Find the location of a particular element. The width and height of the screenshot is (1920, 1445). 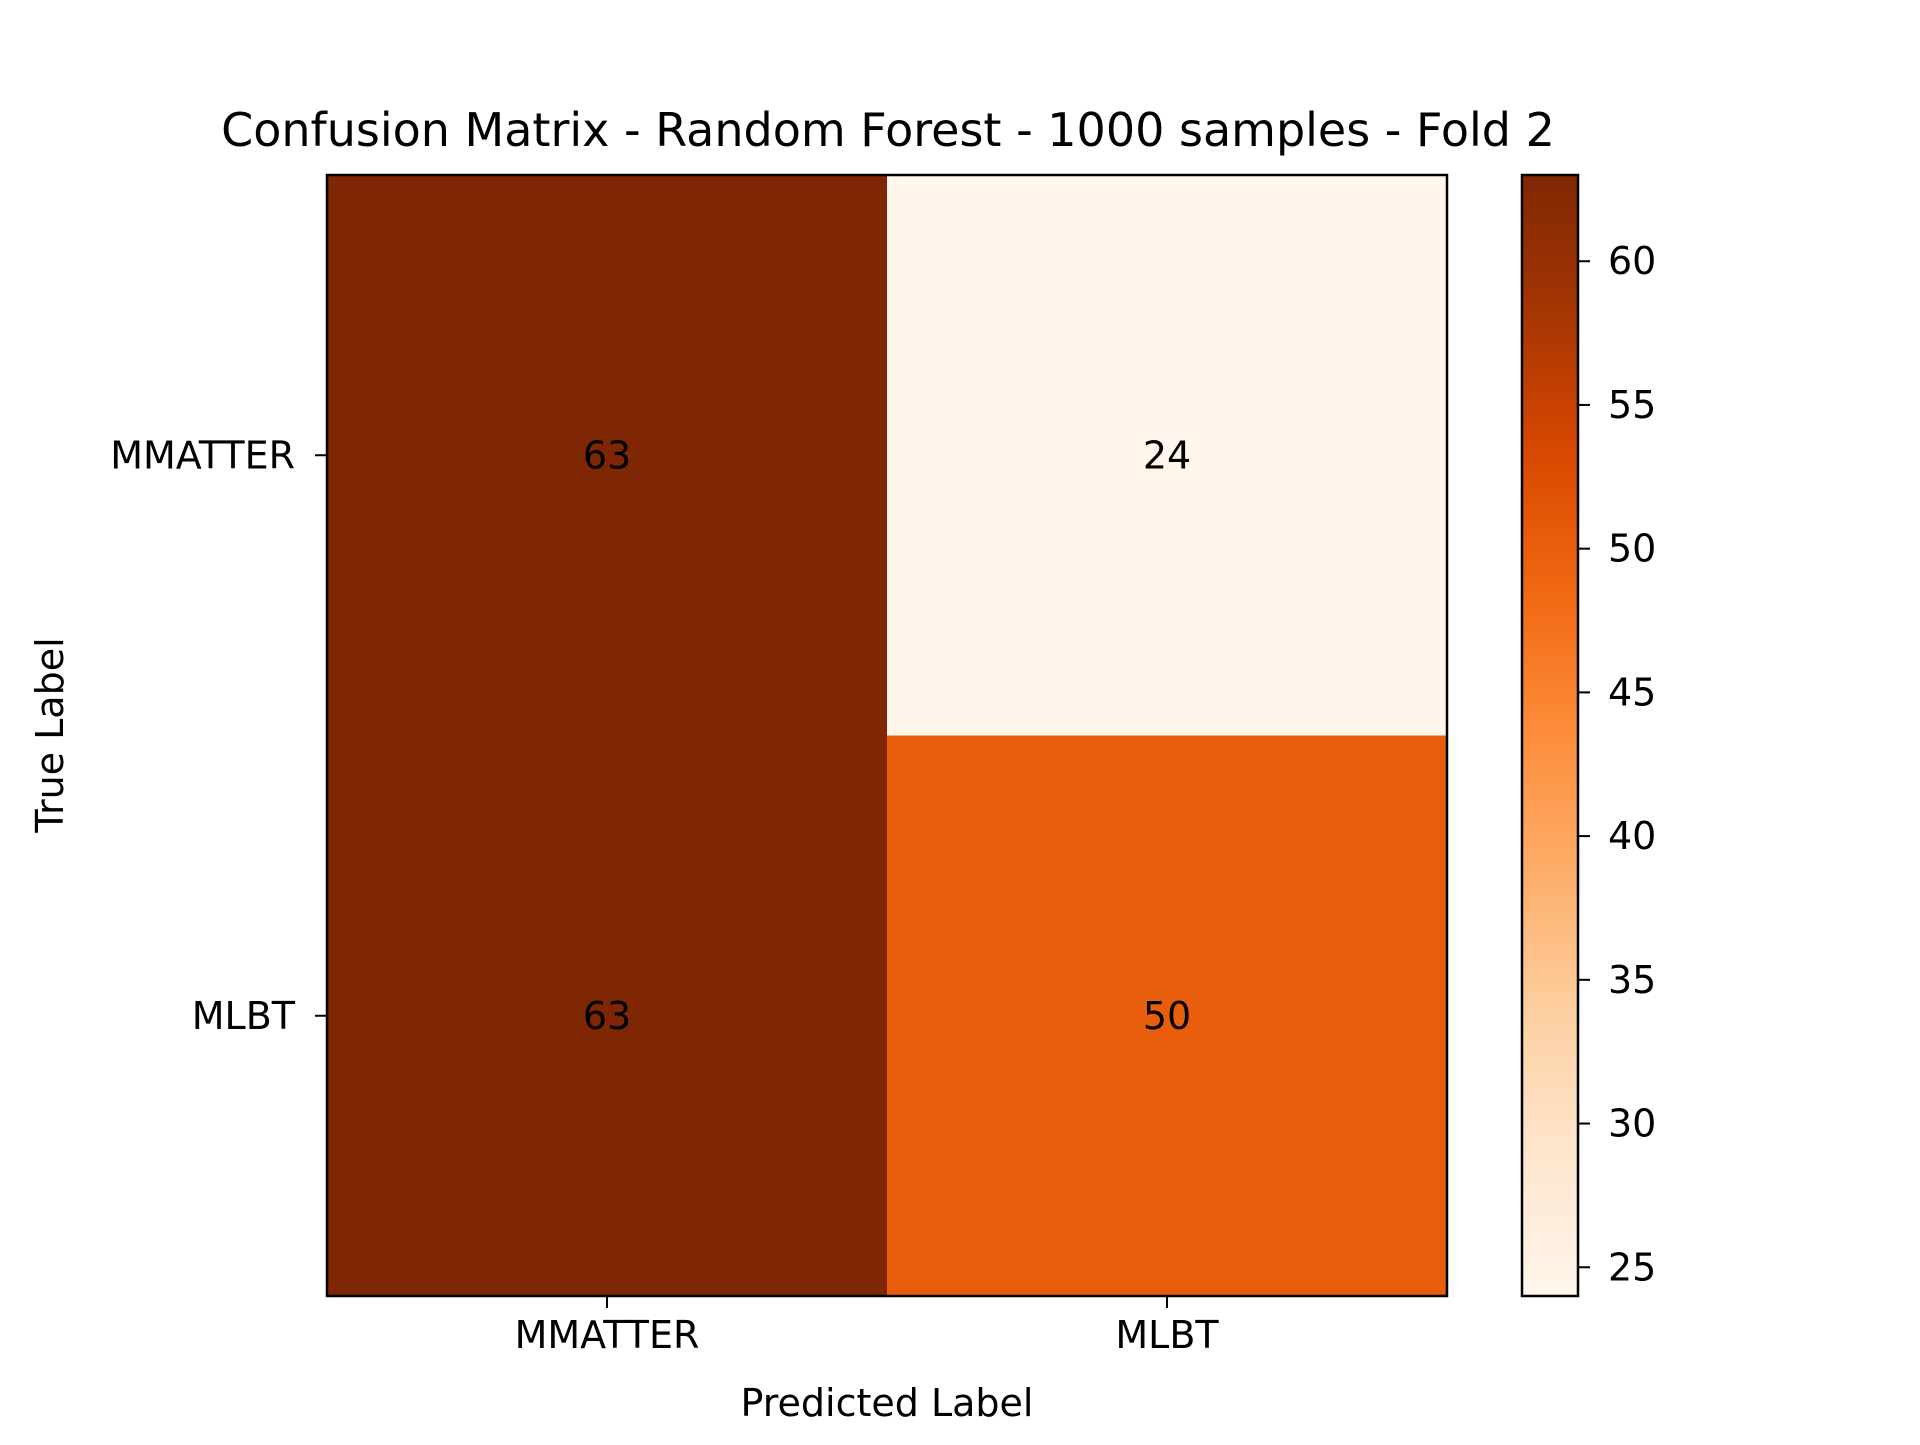

x-axis-label: Predicted Label is located at coordinates (887, 1403).